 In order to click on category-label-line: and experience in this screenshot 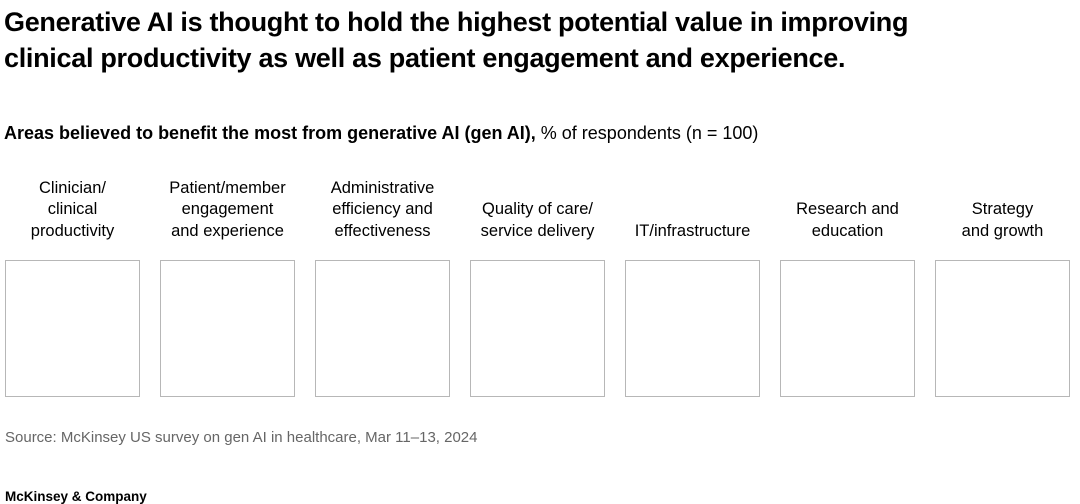, I will do `click(227, 230)`.